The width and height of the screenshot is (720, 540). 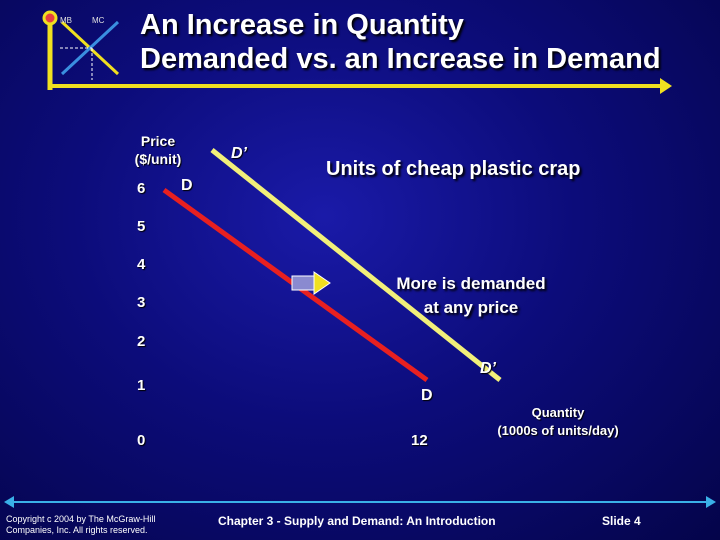 What do you see at coordinates (158, 150) in the screenshot?
I see `y-axis-label: Price ($/unit)` at bounding box center [158, 150].